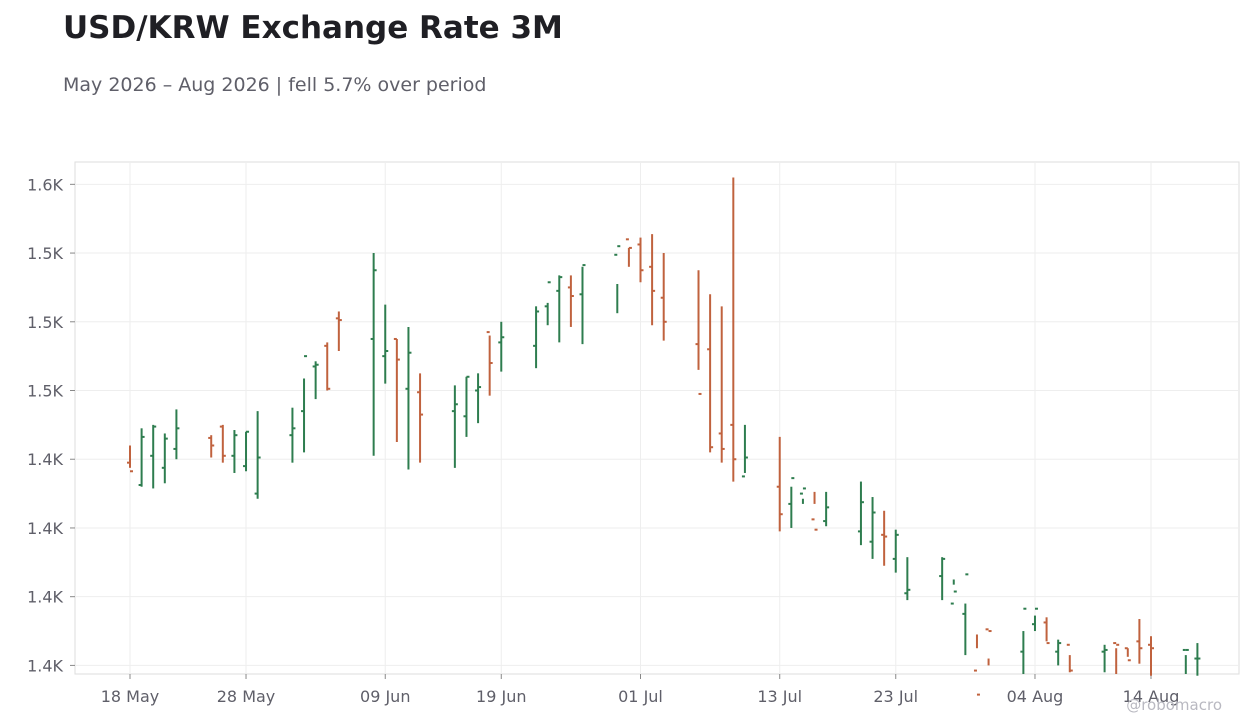 The height and width of the screenshot is (728, 1260). Describe the element at coordinates (246, 696) in the screenshot. I see `x-tick-label: 28 May` at that location.